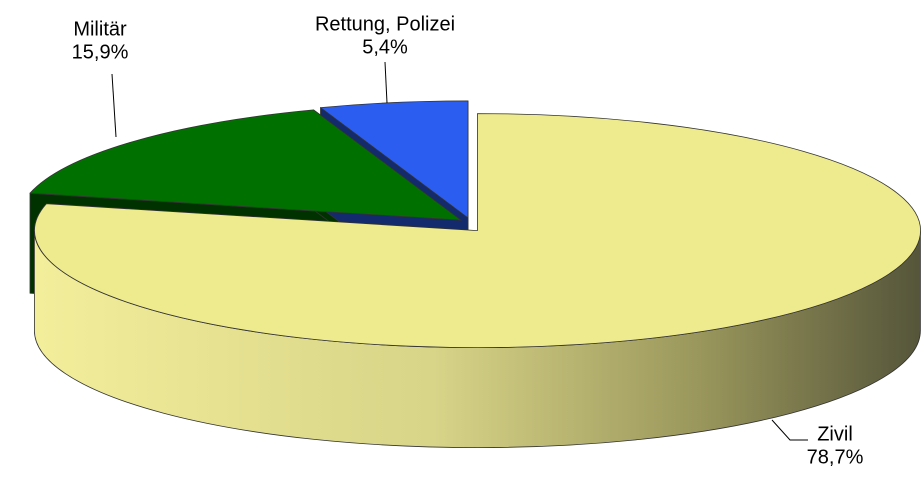 The height and width of the screenshot is (477, 923). I want to click on slice-value-label: 78,7%, so click(835, 457).